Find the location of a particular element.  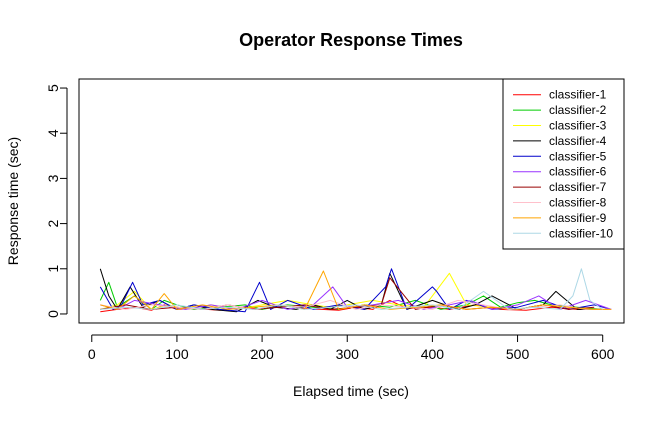

legend-label: classifier-1 is located at coordinates (578, 95).